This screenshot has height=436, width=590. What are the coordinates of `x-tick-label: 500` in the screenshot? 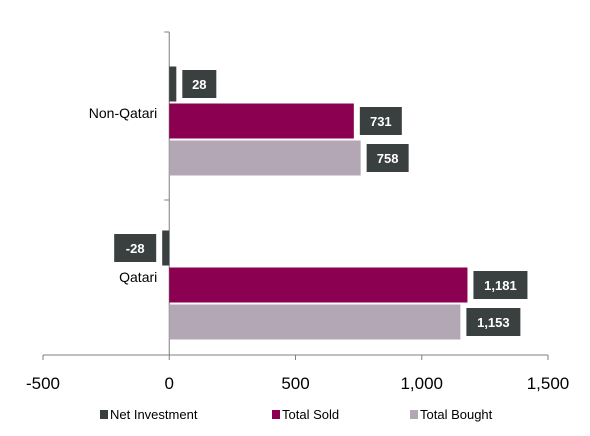 It's located at (295, 383).